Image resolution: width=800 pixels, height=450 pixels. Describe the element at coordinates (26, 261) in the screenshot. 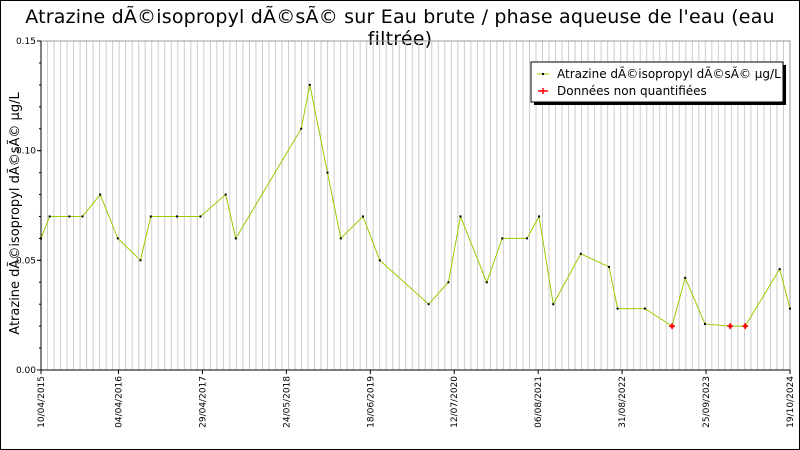

I see `y-tick-label: 0.05` at that location.